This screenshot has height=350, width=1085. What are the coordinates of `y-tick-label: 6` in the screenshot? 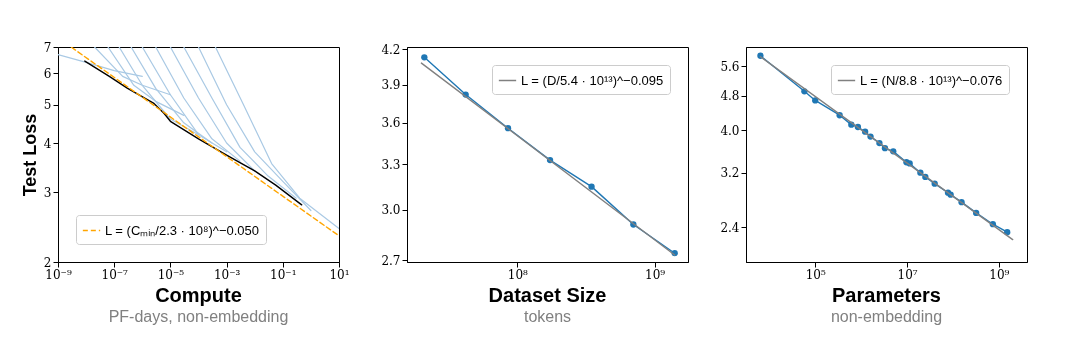 It's located at (47, 73).